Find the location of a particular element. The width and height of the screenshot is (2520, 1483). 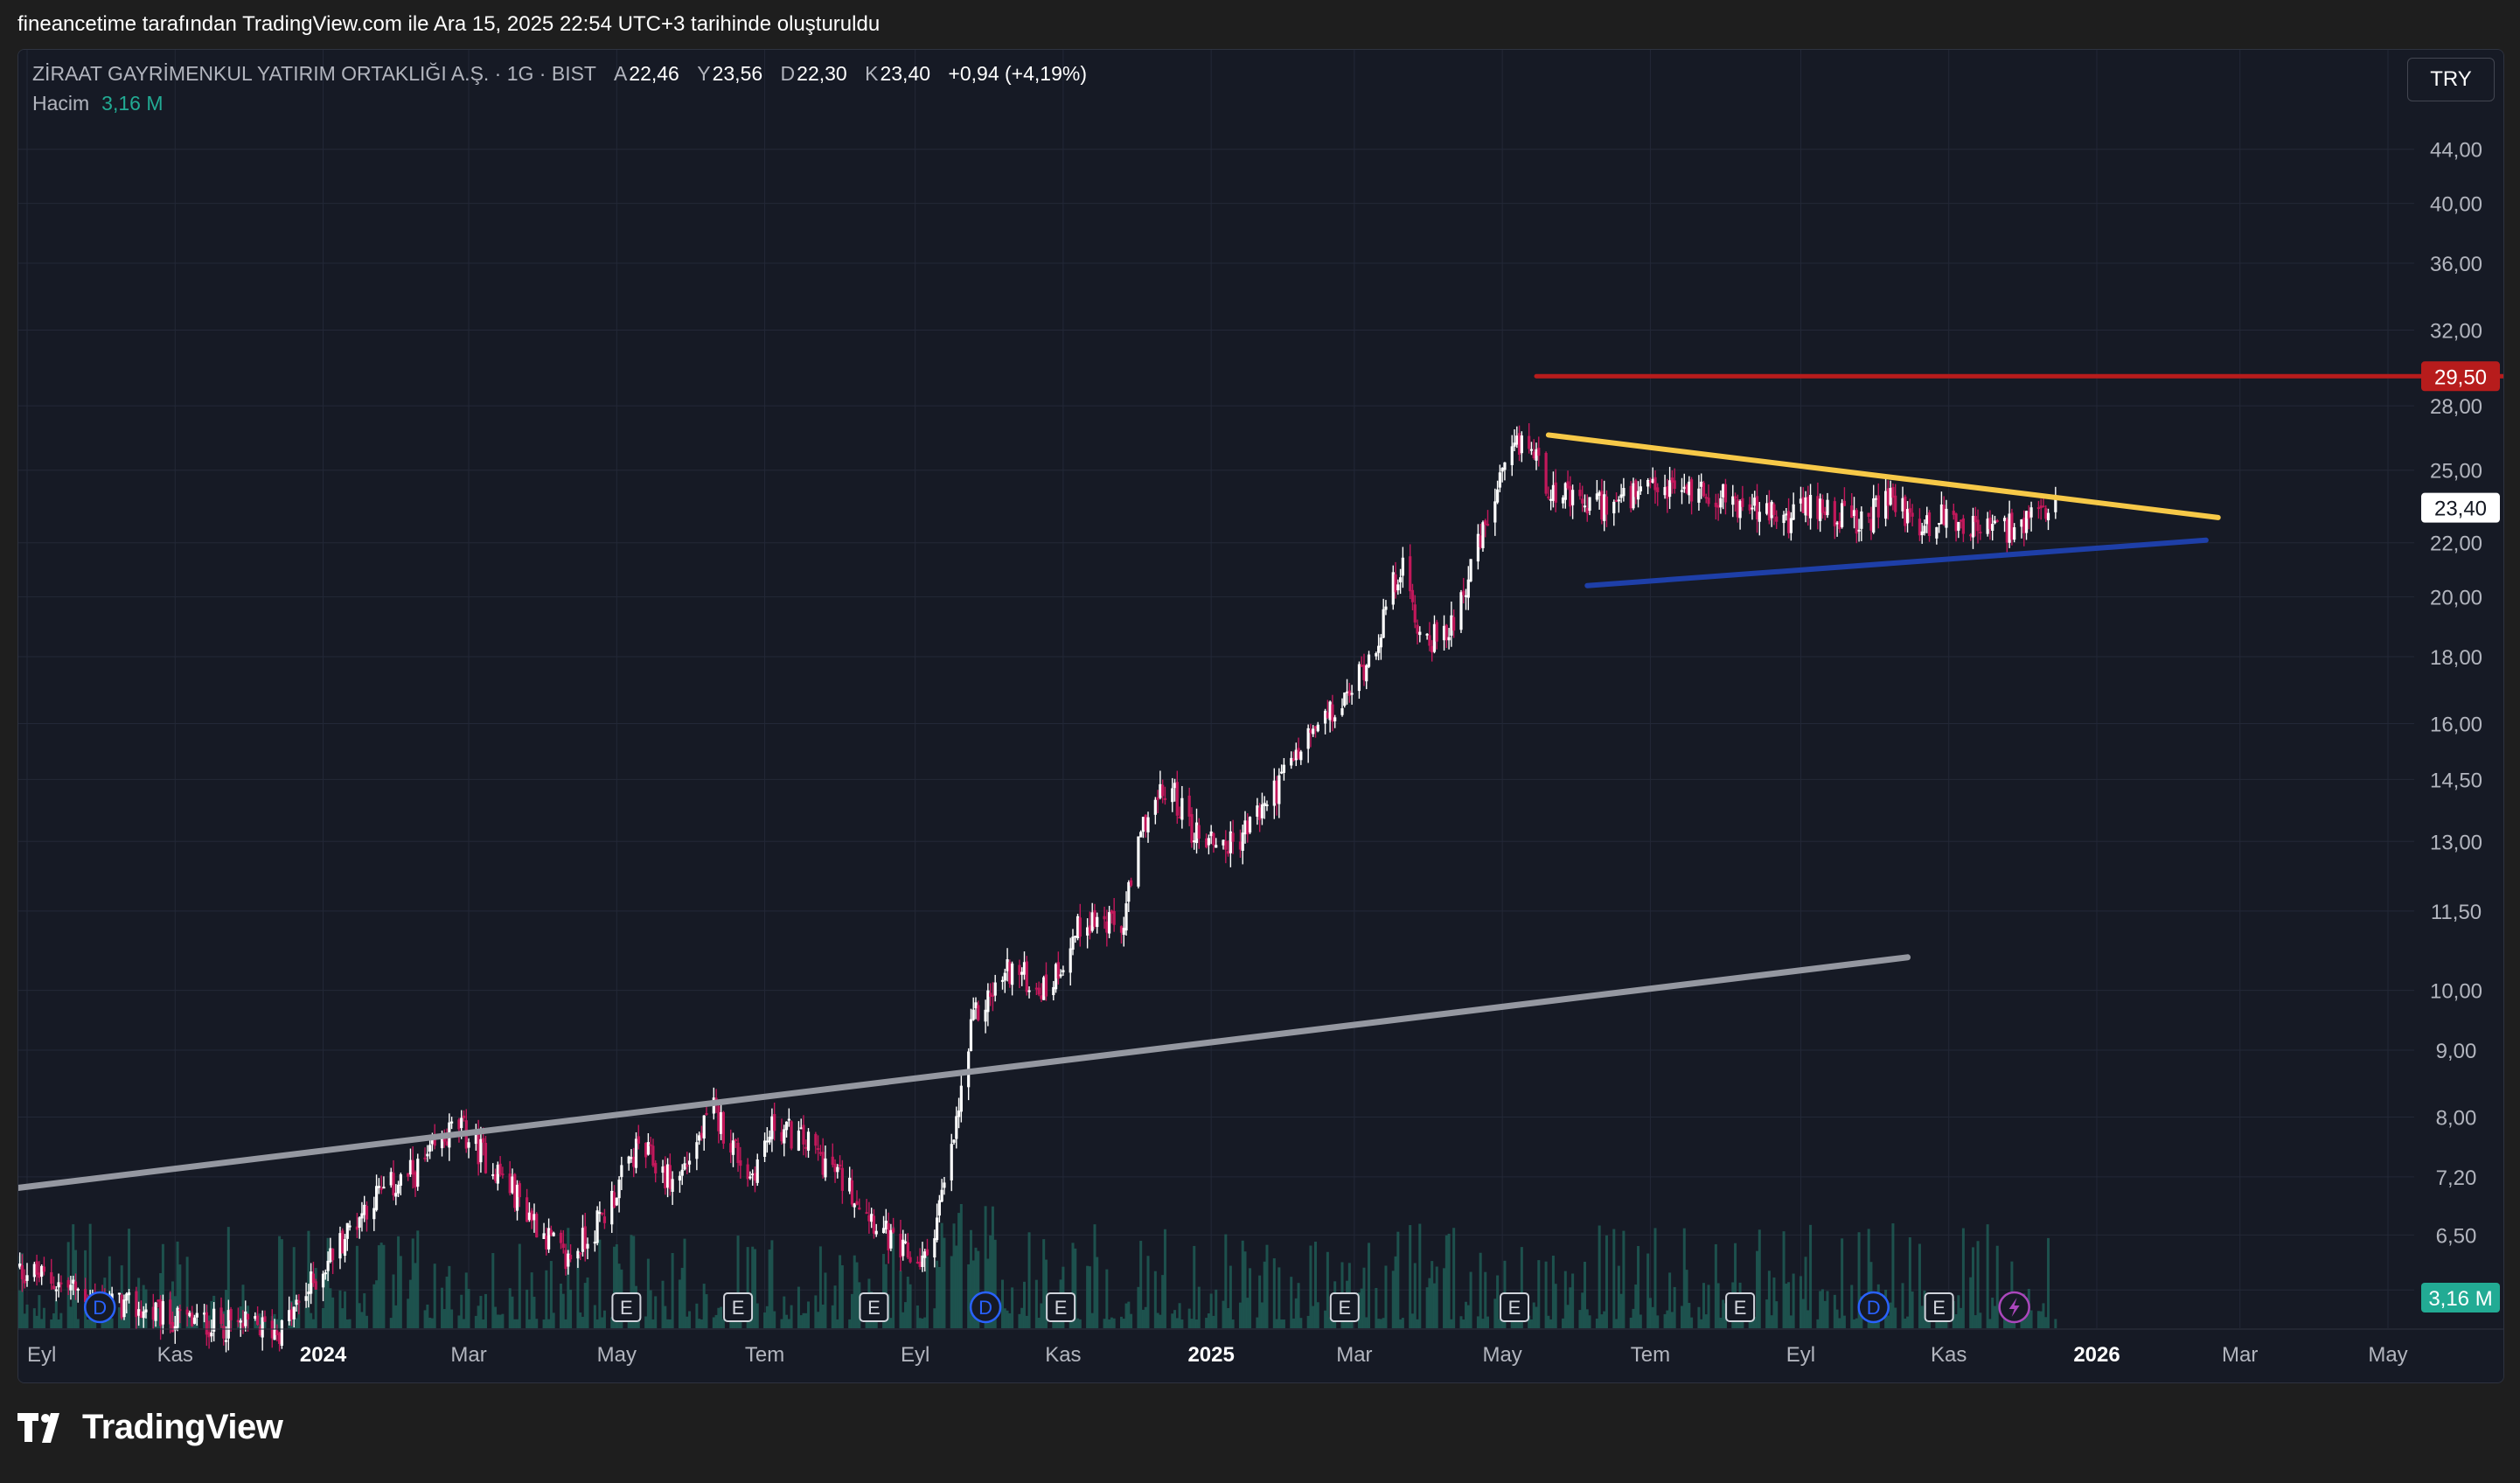

tradingview-logo: TradingView is located at coordinates (150, 1428).